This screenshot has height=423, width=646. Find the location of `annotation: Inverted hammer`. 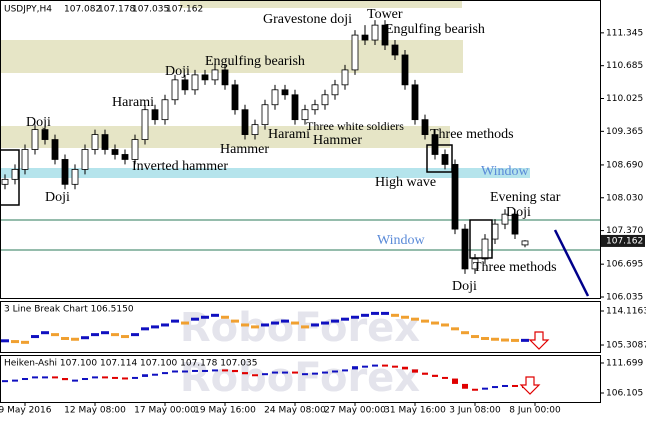

annotation: Inverted hammer is located at coordinates (180, 166).